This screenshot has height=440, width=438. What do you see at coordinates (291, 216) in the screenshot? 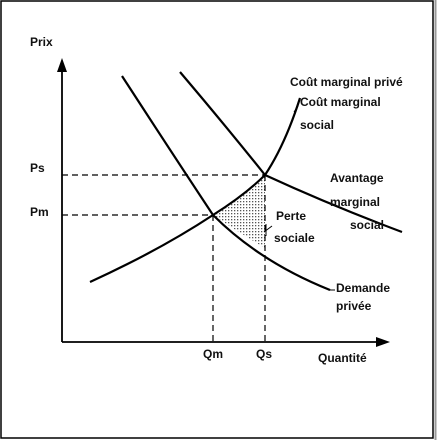
I see `loss-label: Perte` at bounding box center [291, 216].